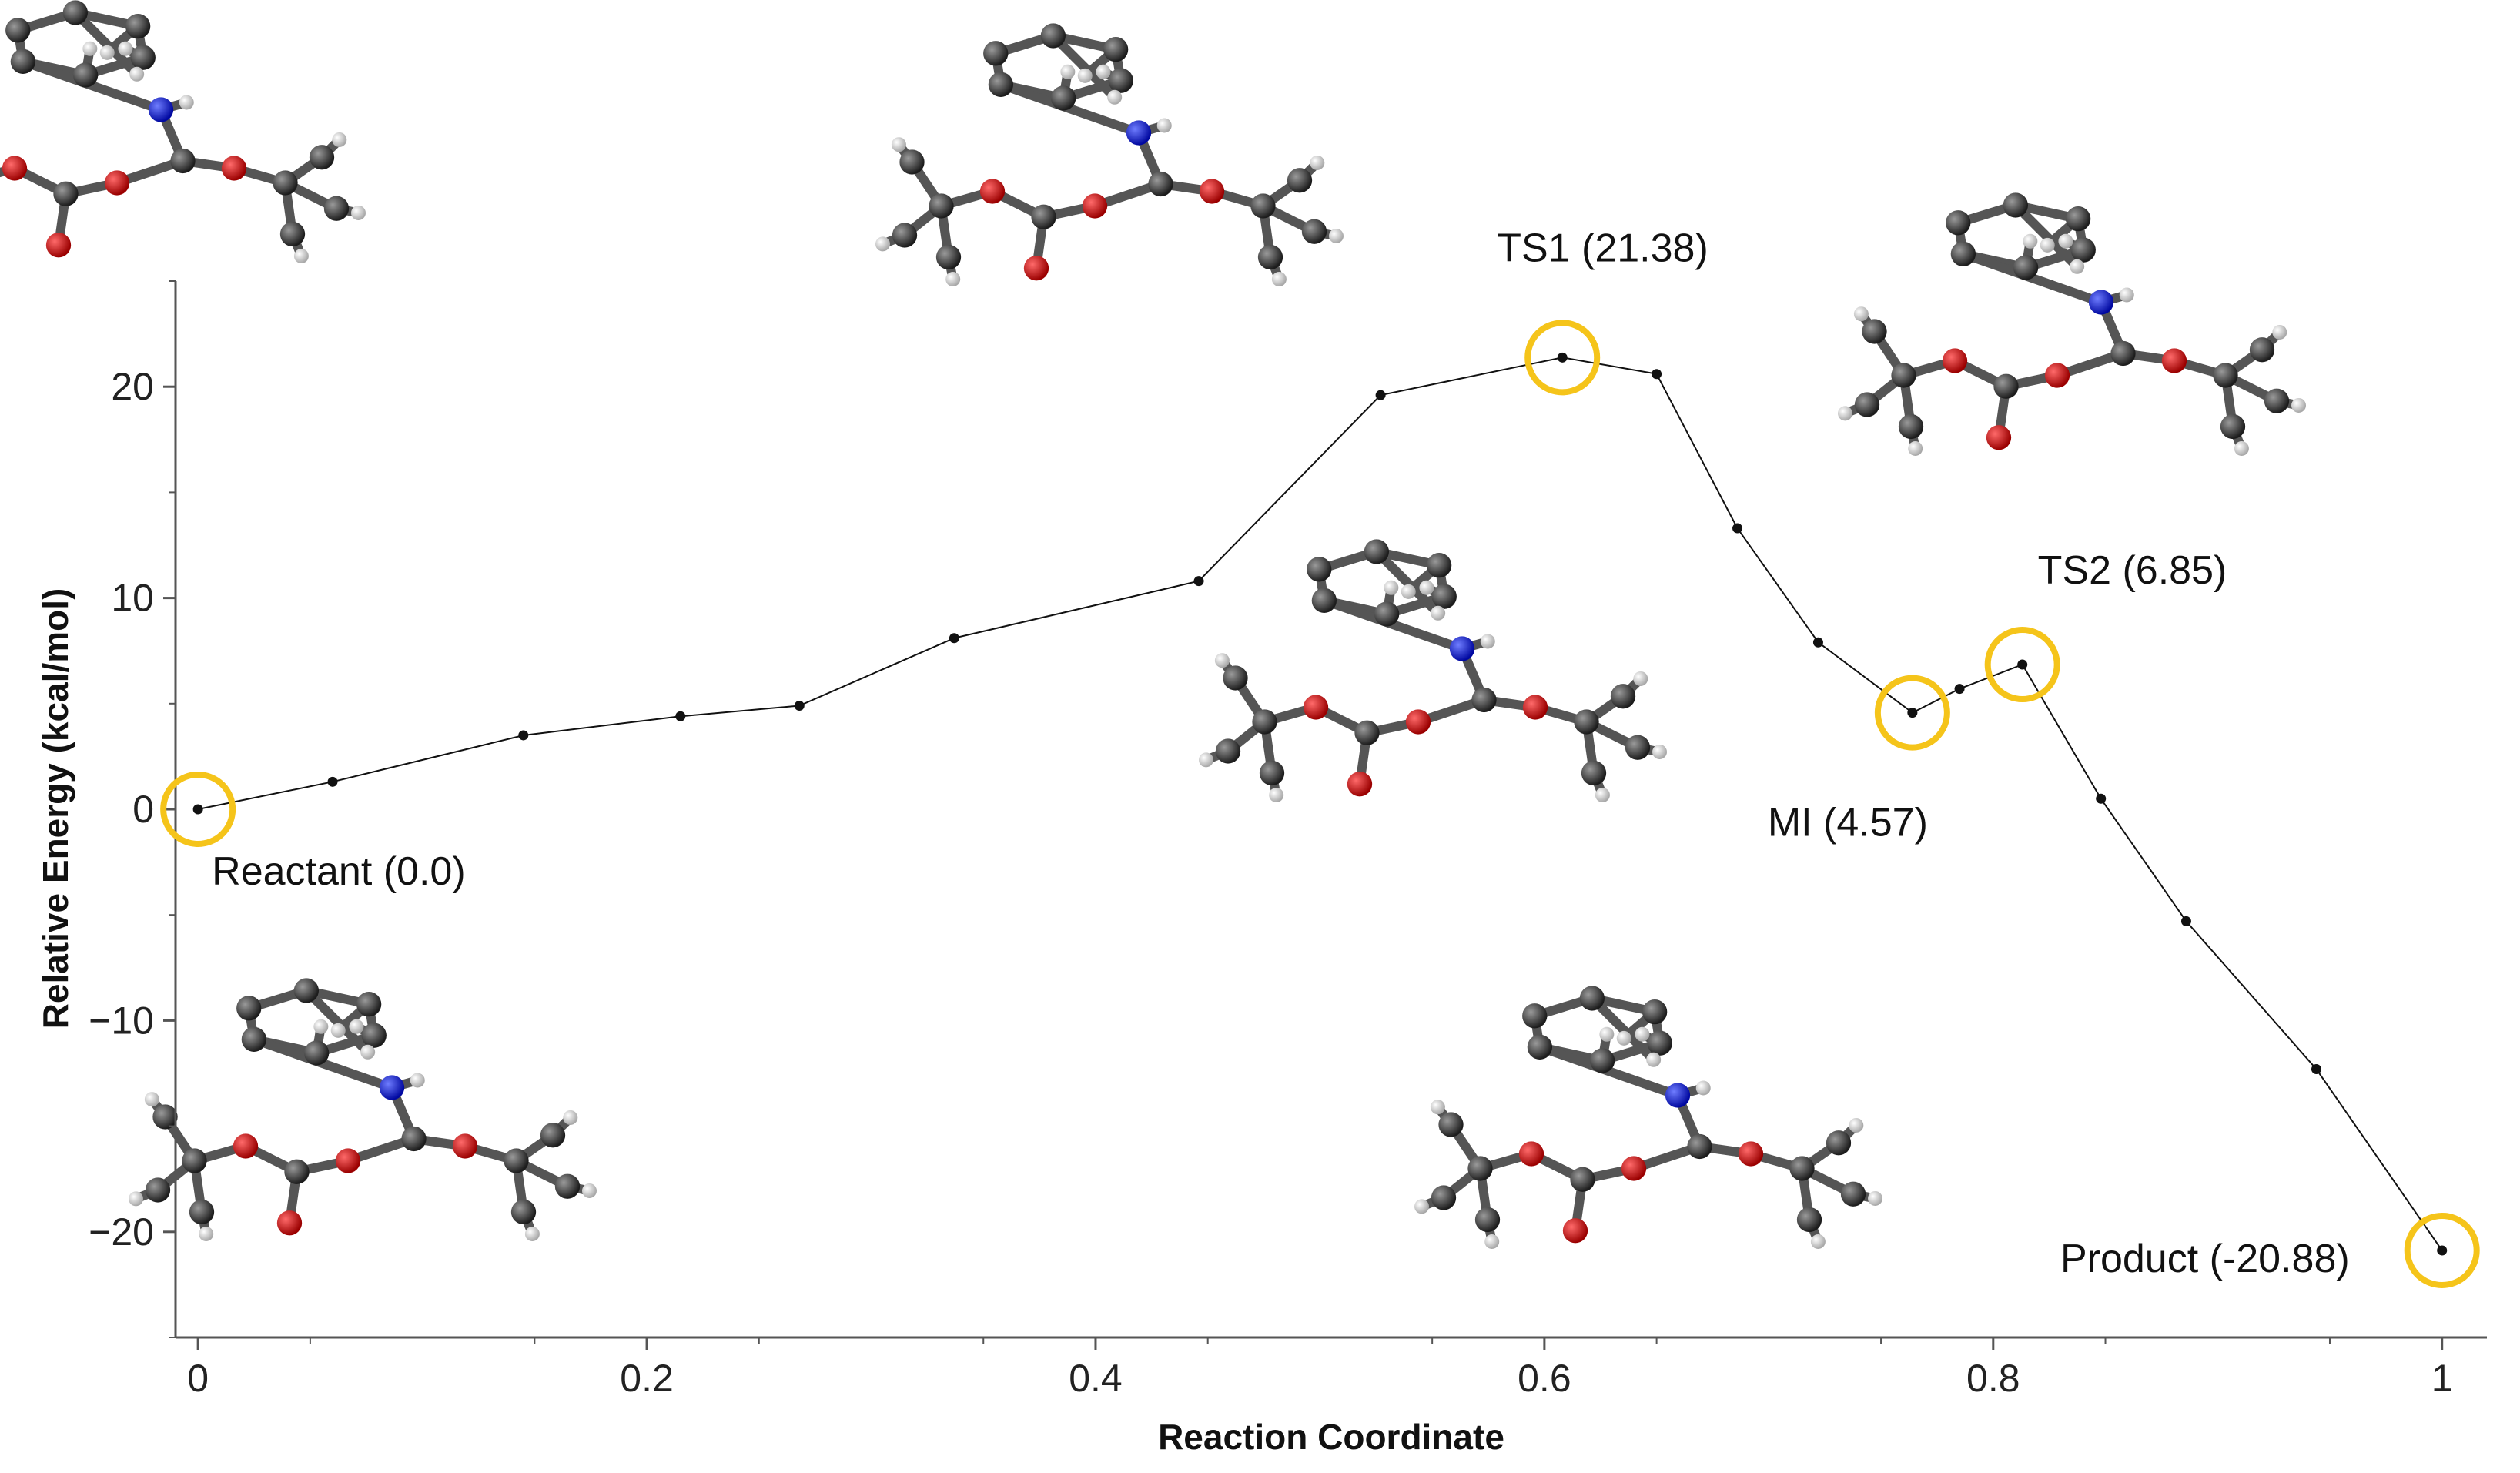  What do you see at coordinates (363, 1109) in the screenshot?
I see `molecule-reactant` at bounding box center [363, 1109].